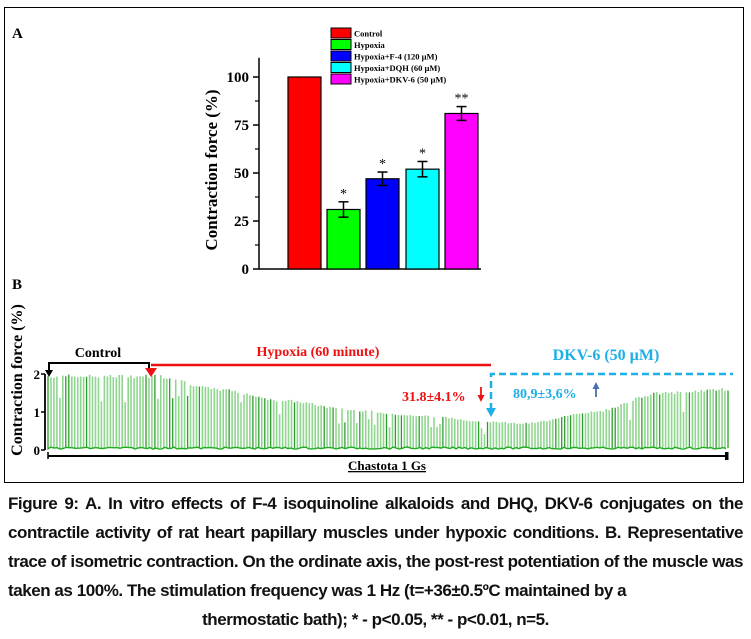  I want to click on trace-baseline, so click(387, 448).